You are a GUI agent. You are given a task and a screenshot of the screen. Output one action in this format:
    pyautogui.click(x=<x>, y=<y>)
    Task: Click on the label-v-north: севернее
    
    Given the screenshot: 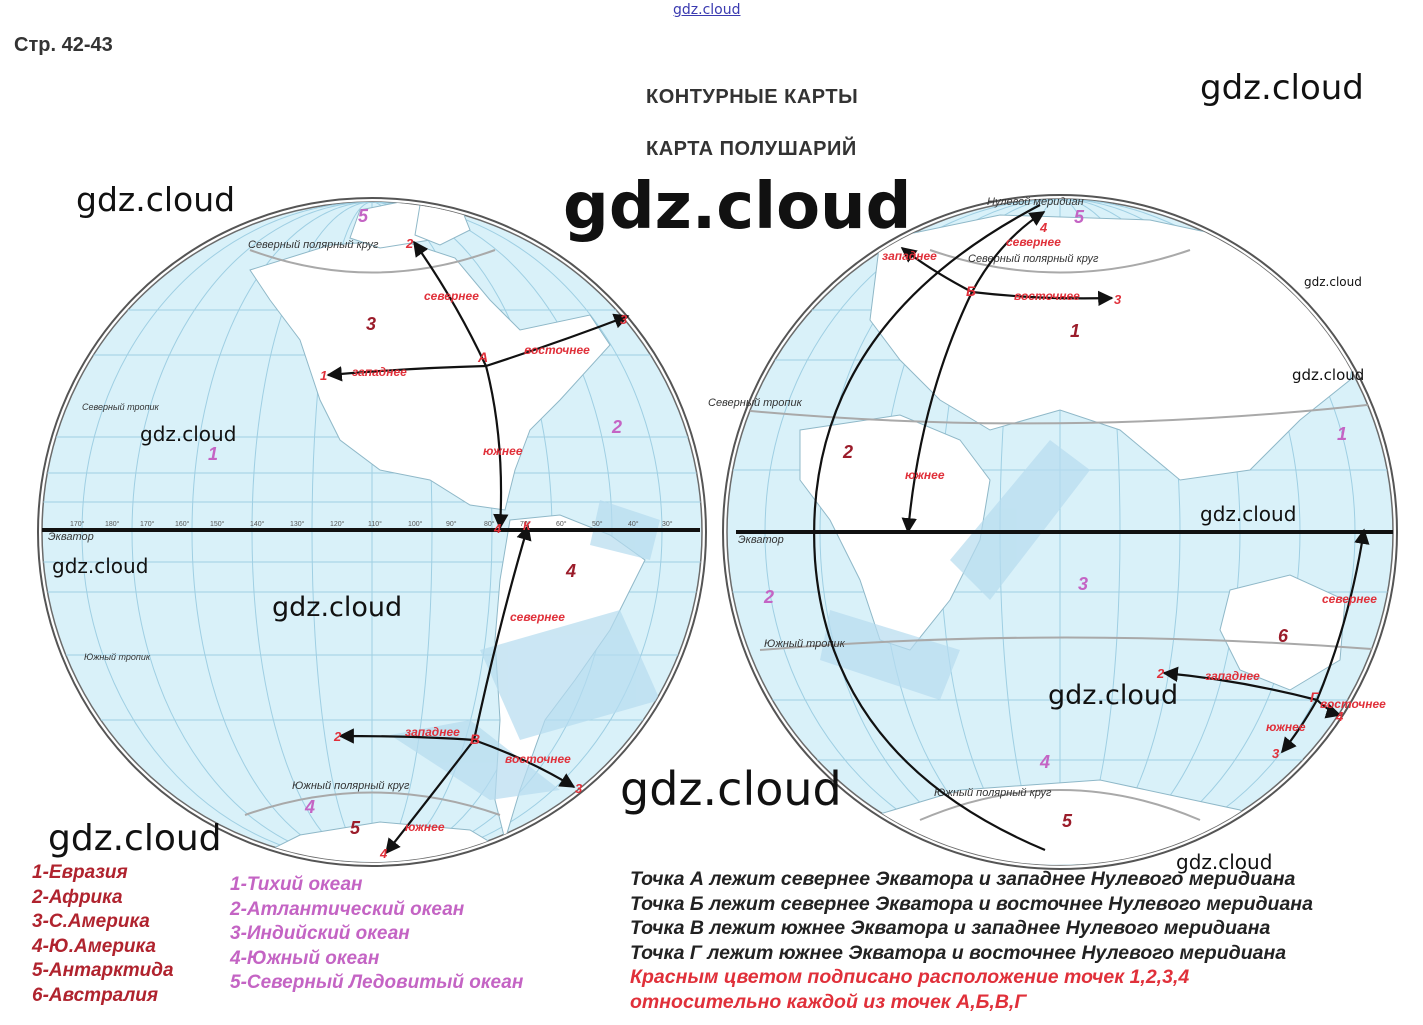 What is the action you would take?
    pyautogui.click(x=537, y=617)
    